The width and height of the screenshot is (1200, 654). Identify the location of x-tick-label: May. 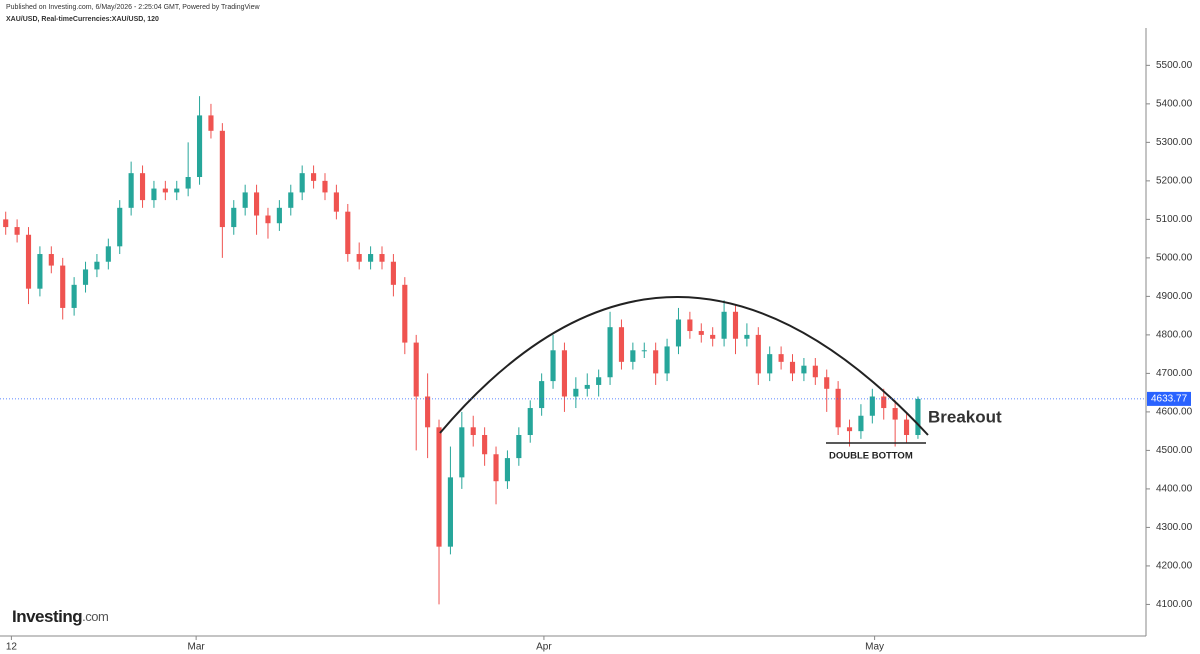
(874, 647).